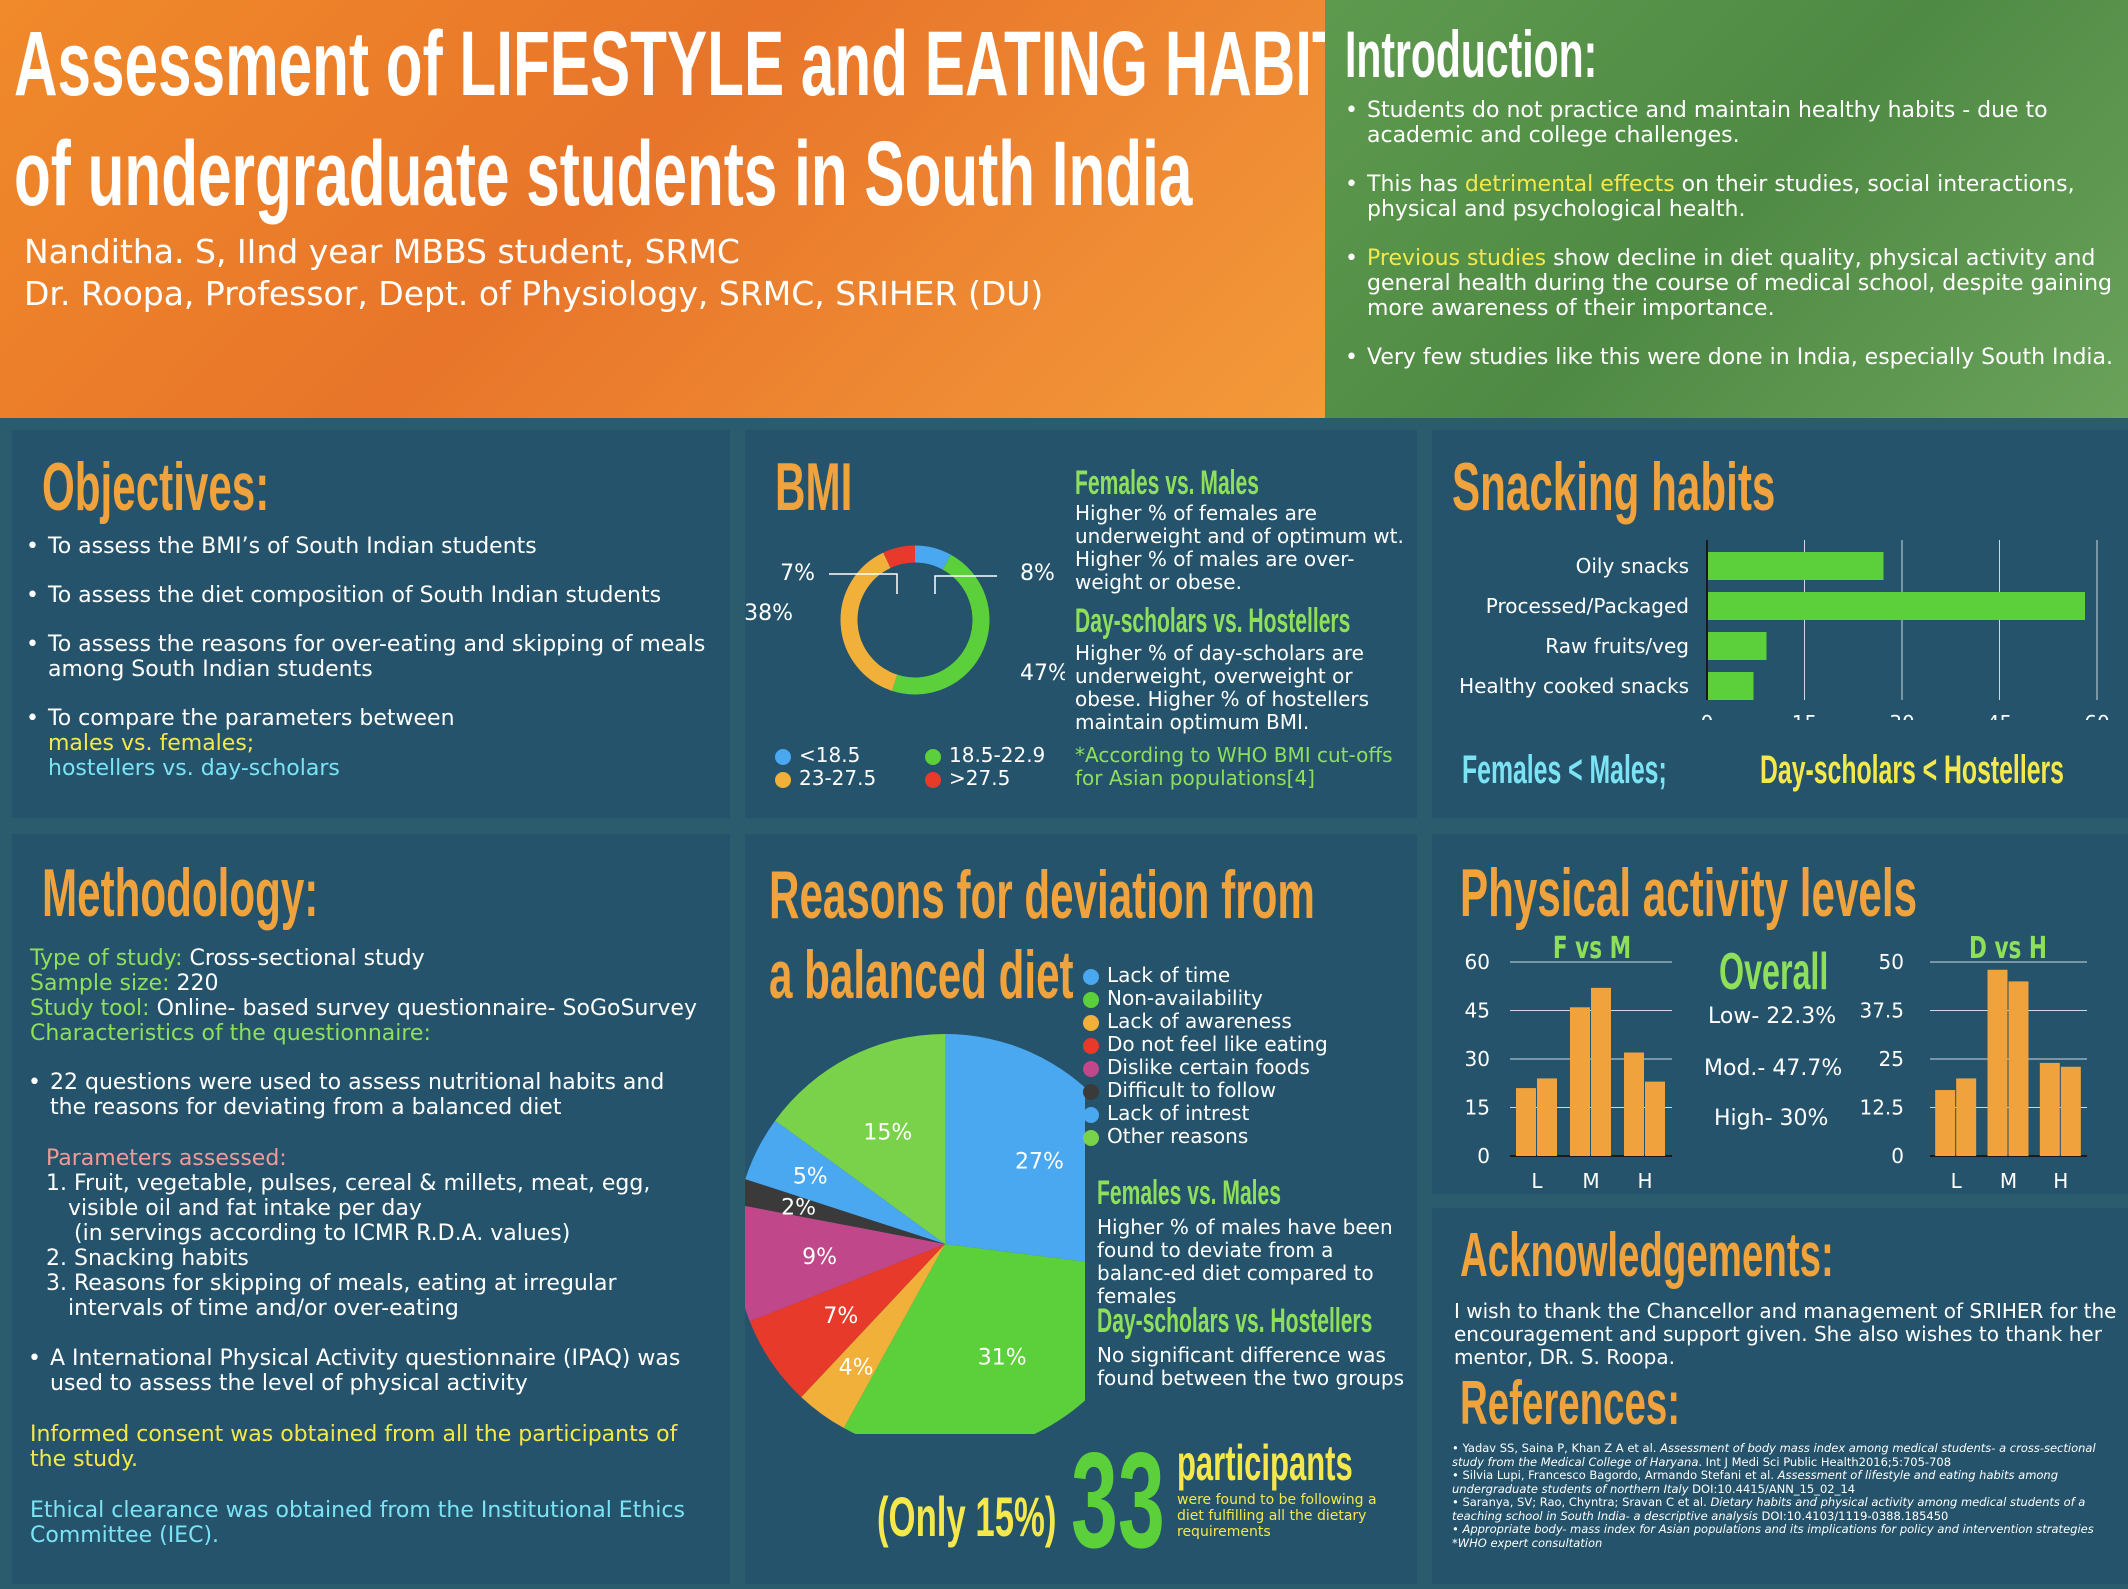 This screenshot has width=2128, height=1589. What do you see at coordinates (1647, 1255) in the screenshot?
I see `ack-title: Acknowledgements:` at bounding box center [1647, 1255].